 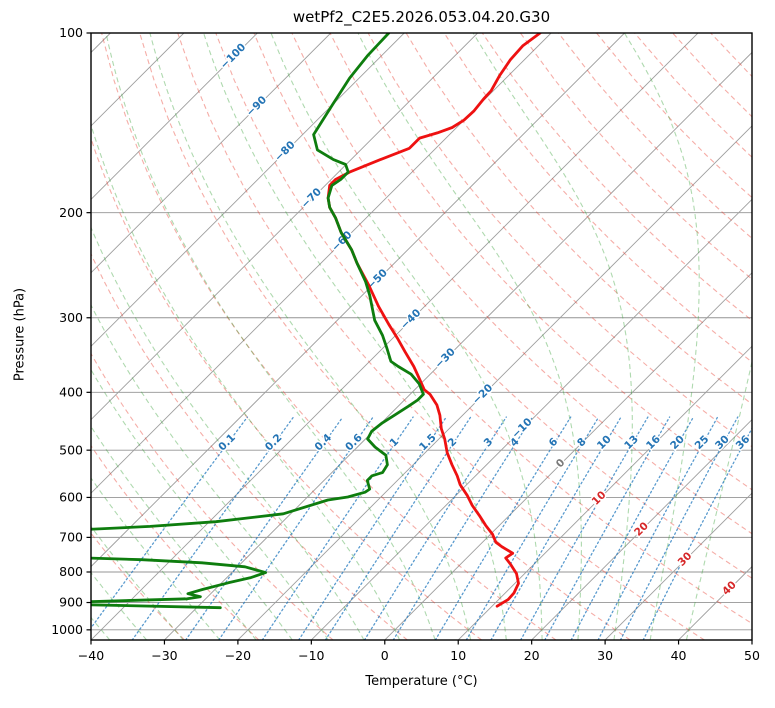 I want to click on chart-title: wetPf2_C2E5.2026.053.04.20.G30, so click(x=421, y=17).